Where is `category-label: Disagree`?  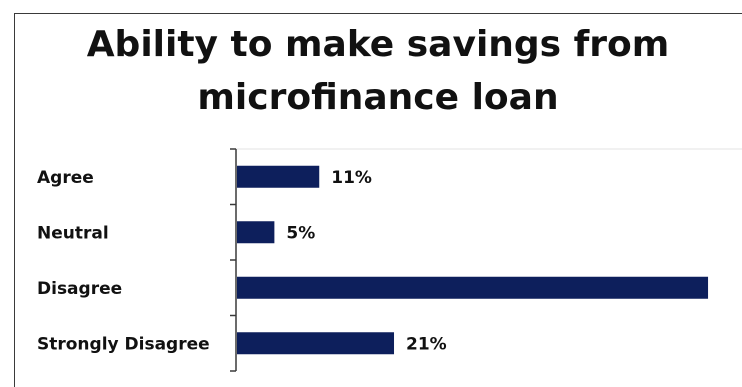
category-label: Disagree is located at coordinates (79, 289).